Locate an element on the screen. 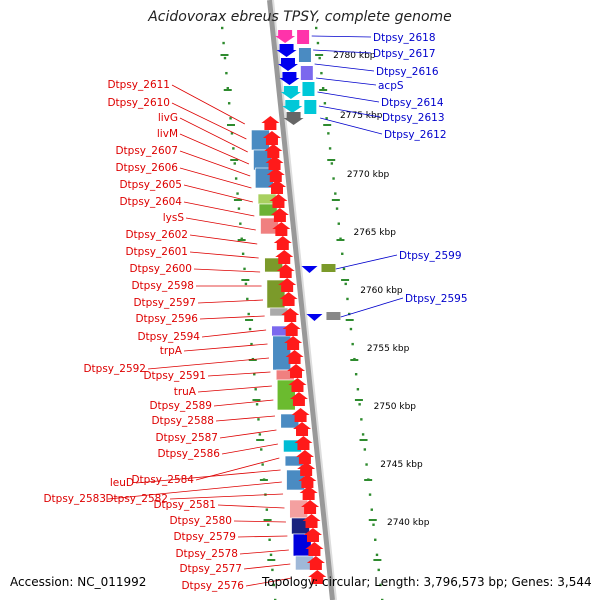 The width and height of the screenshot is (600, 600). forward-gene-label: lysS is located at coordinates (174, 218).